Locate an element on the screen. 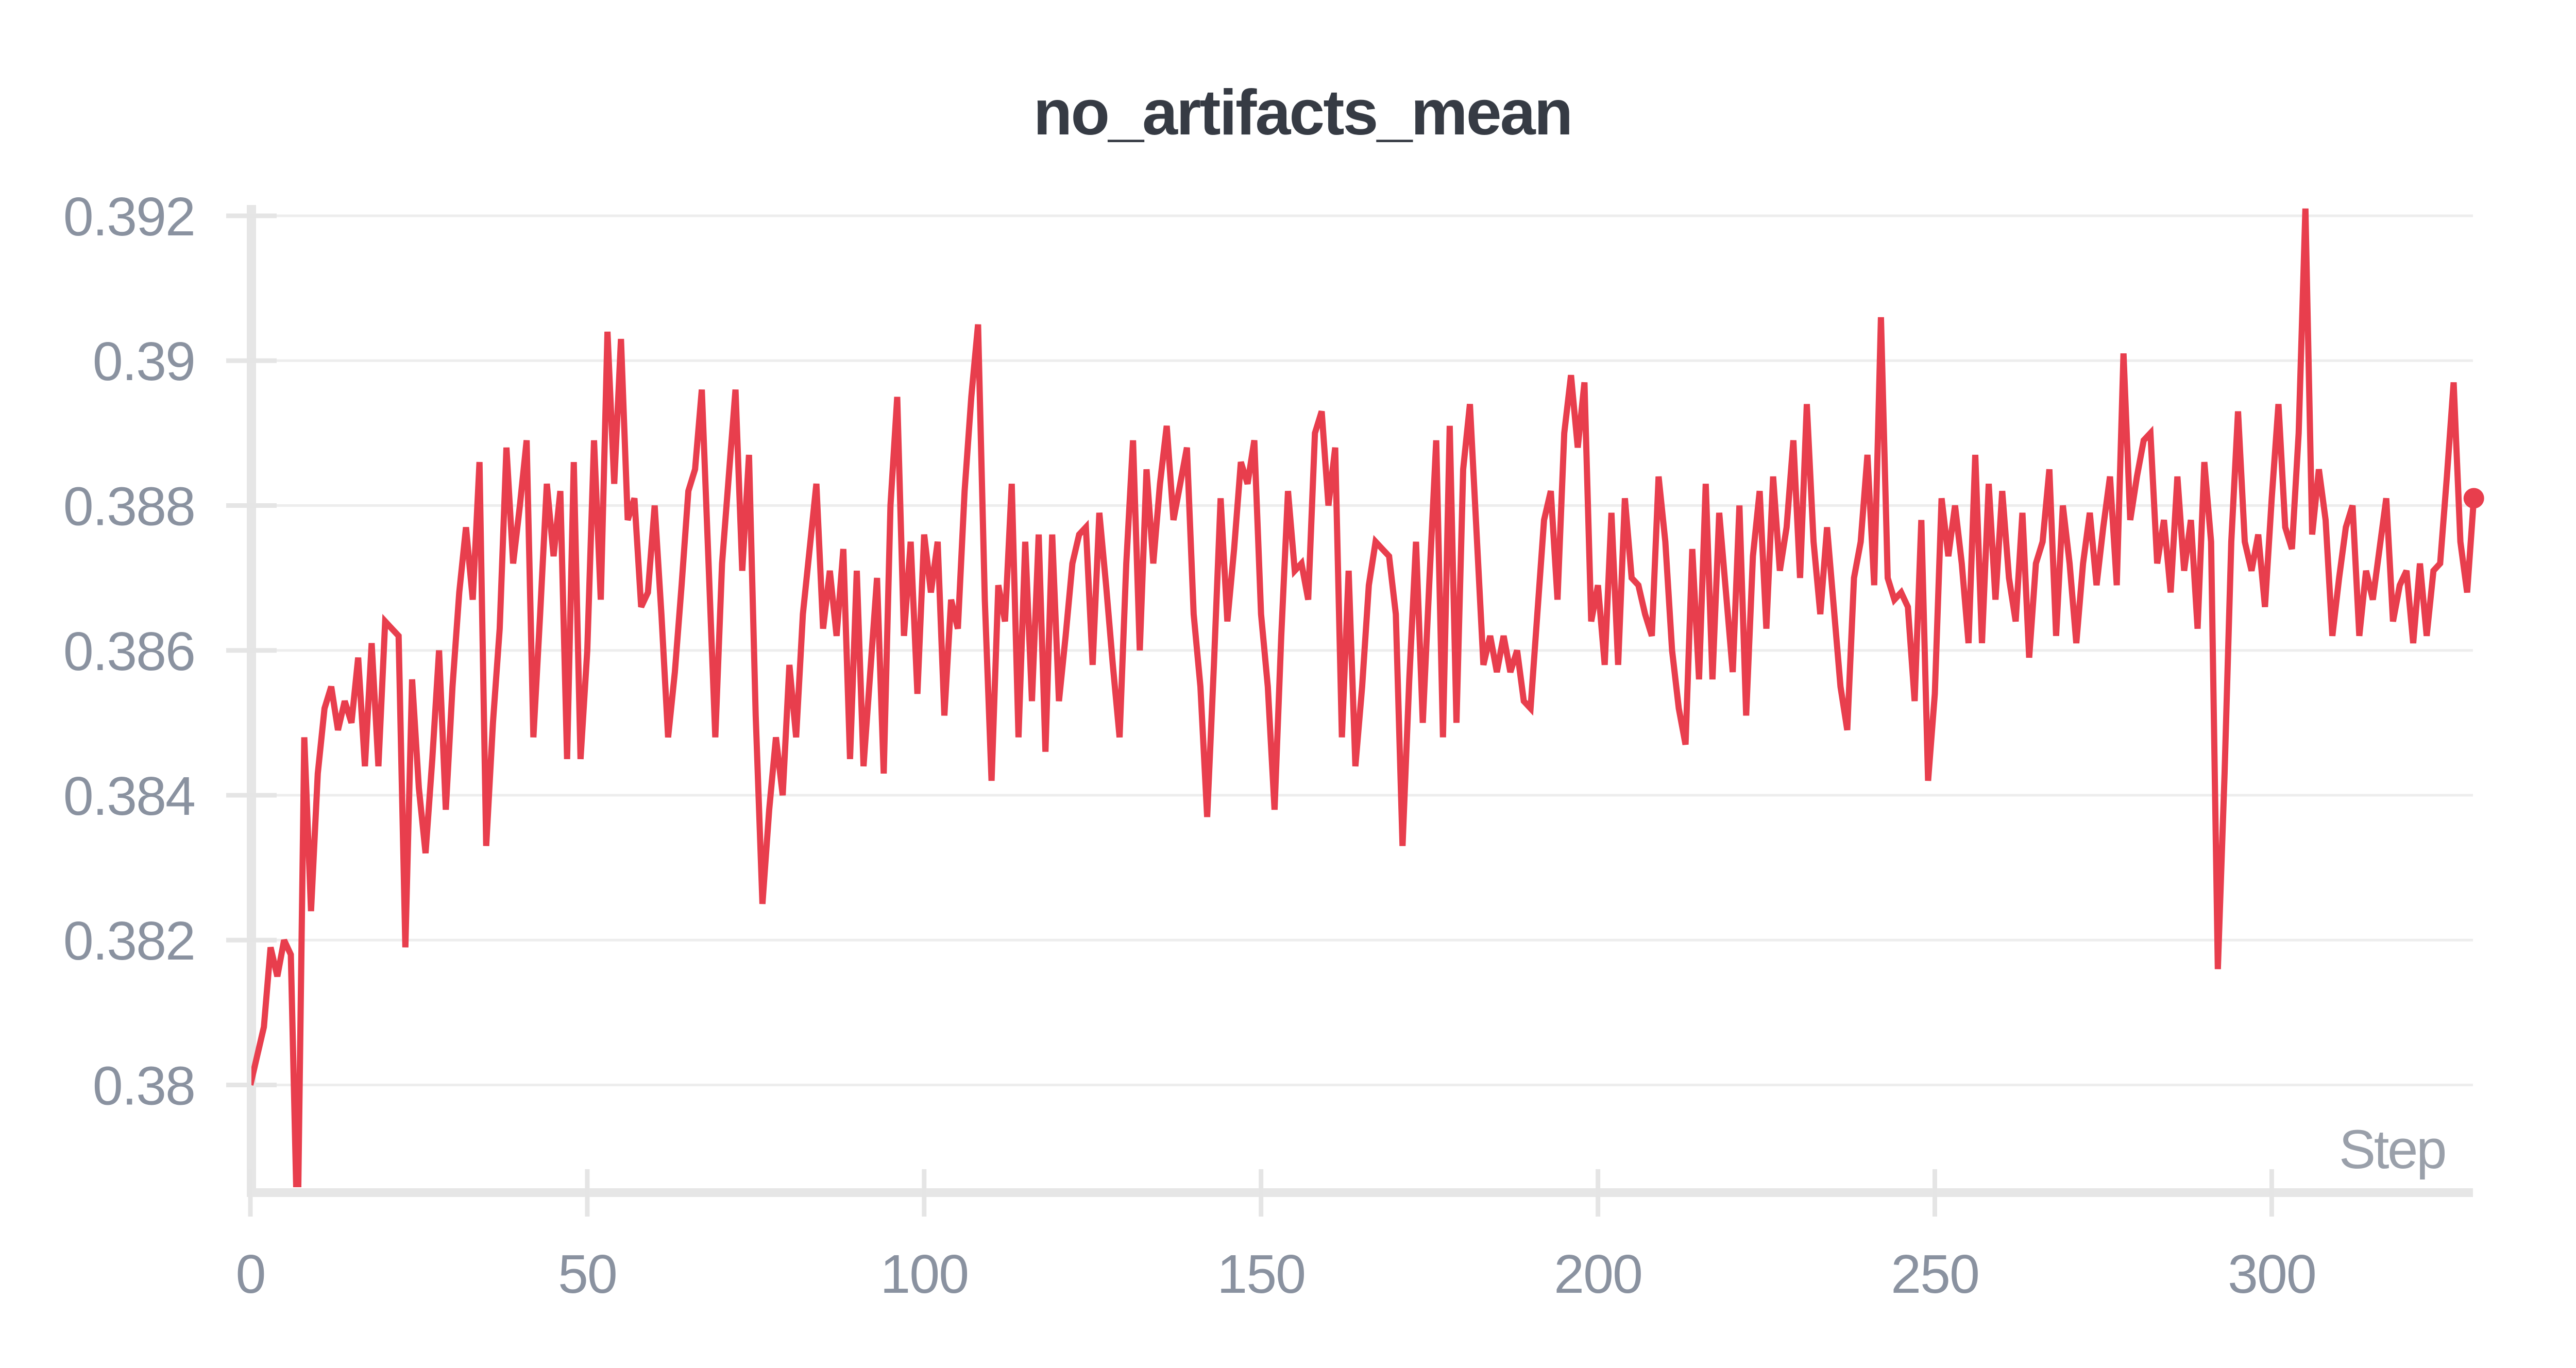  svg-text: 0.392 is located at coordinates (129, 216).